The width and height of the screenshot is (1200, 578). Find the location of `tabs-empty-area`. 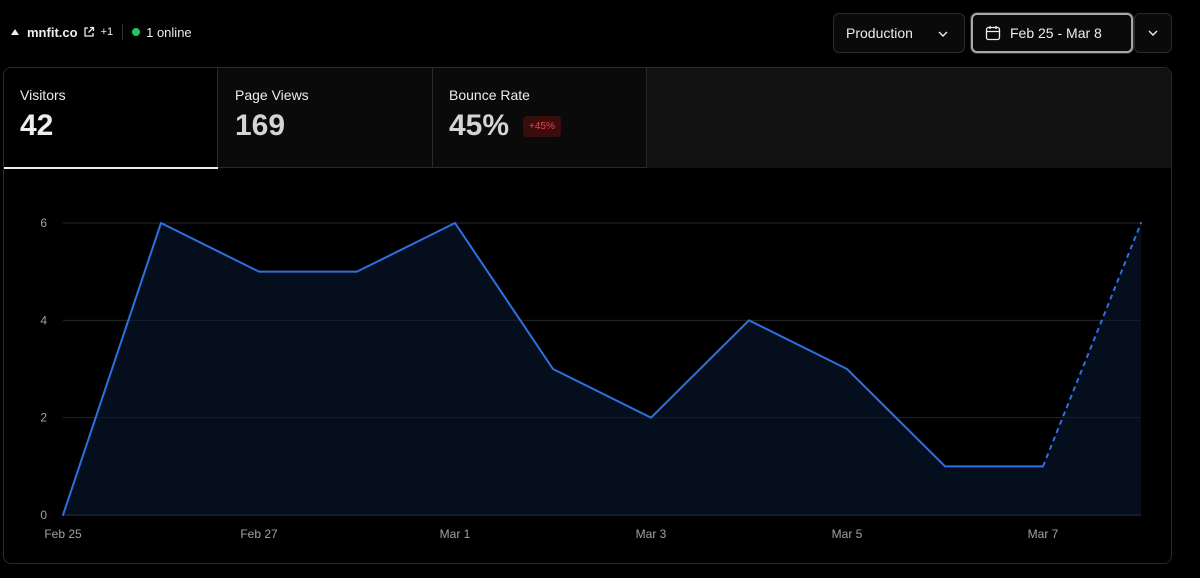

tabs-empty-area is located at coordinates (909, 118).